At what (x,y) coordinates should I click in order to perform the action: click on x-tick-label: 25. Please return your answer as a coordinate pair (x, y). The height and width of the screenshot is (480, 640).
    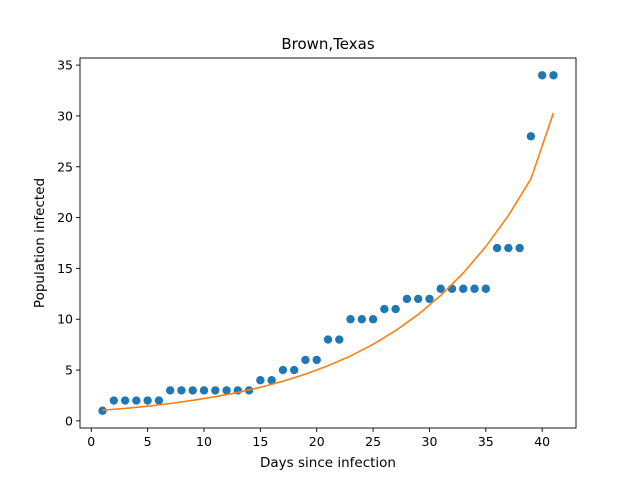
    Looking at the image, I should click on (373, 441).